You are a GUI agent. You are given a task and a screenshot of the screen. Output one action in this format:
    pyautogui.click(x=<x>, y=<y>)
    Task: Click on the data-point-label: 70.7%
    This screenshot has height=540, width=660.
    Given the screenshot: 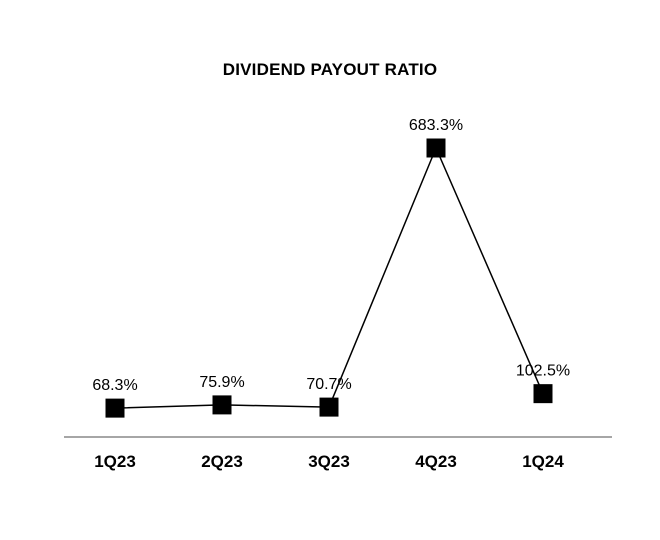 What is the action you would take?
    pyautogui.click(x=328, y=384)
    